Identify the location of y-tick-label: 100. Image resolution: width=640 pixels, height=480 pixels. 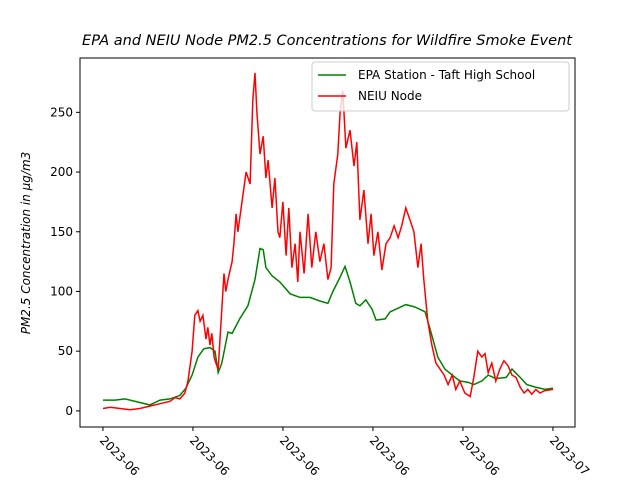
(61, 291).